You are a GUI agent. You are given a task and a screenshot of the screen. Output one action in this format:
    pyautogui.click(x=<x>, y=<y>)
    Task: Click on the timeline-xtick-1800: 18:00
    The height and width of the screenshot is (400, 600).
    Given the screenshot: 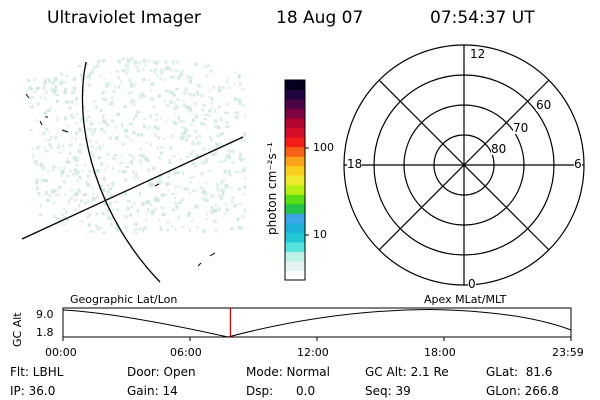 What is the action you would take?
    pyautogui.click(x=440, y=352)
    